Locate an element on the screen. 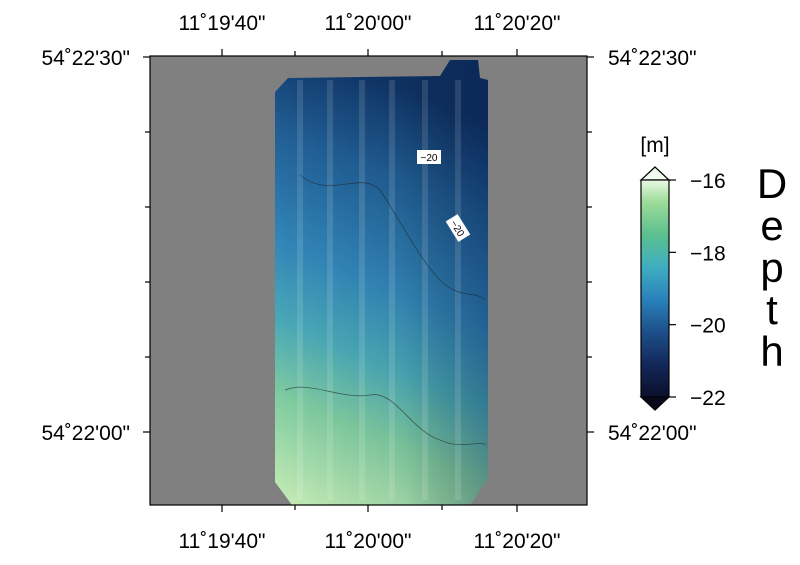  title-letter: D is located at coordinates (772, 183).